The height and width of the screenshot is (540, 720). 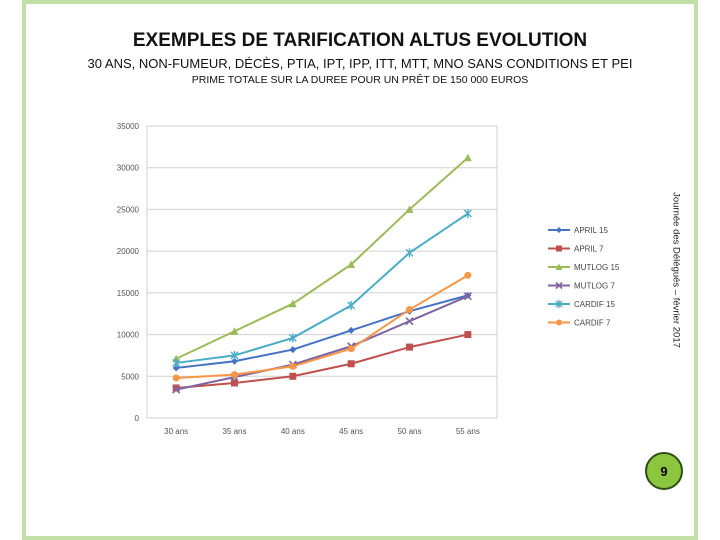 What do you see at coordinates (591, 230) in the screenshot?
I see `legend-label: APRIL 15` at bounding box center [591, 230].